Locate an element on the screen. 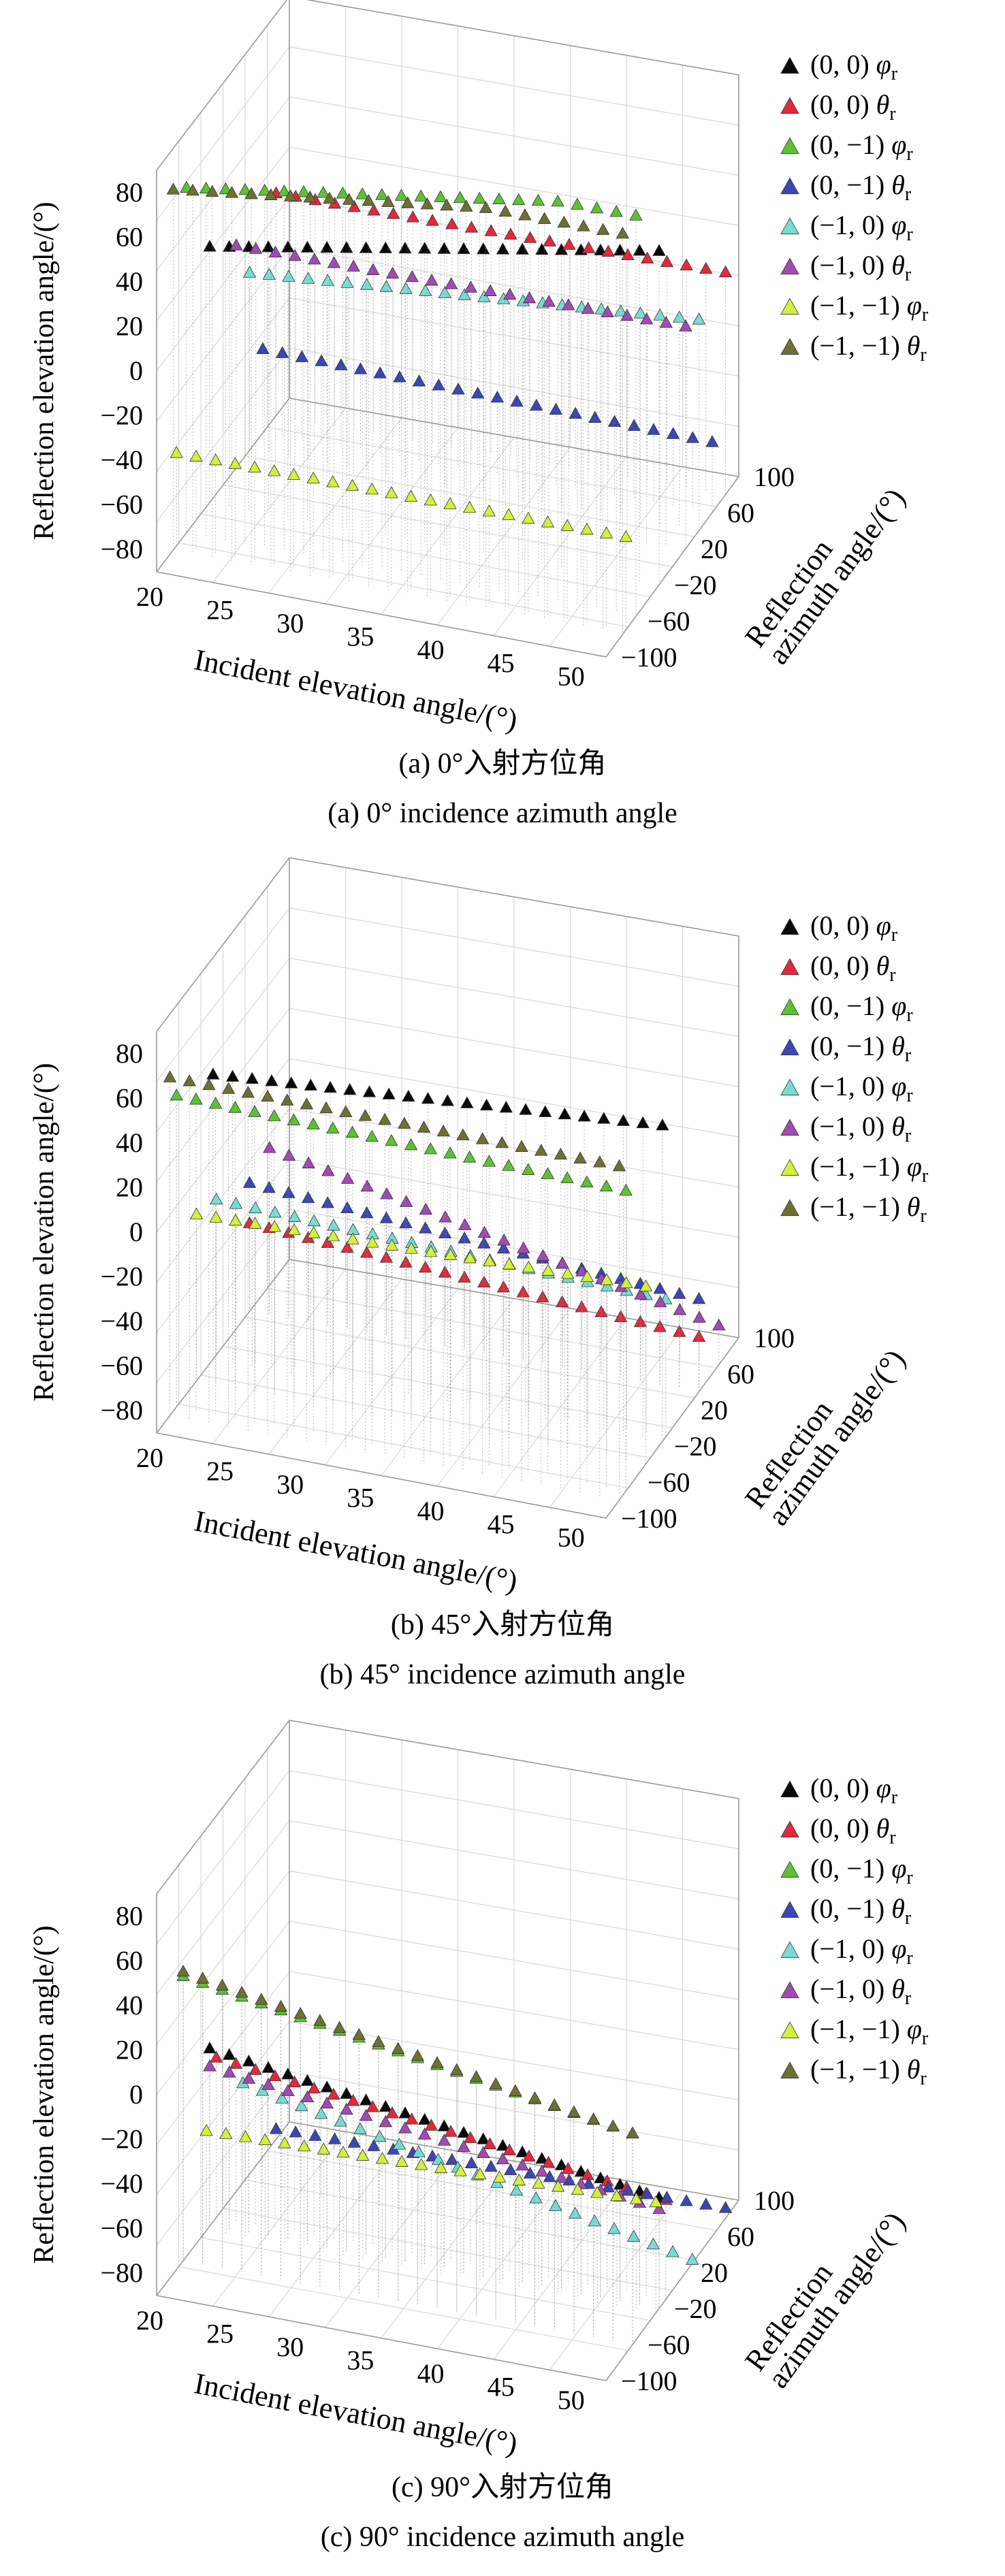 This screenshot has width=1005, height=2576. legend-label: (0, 0) φr is located at coordinates (854, 928).